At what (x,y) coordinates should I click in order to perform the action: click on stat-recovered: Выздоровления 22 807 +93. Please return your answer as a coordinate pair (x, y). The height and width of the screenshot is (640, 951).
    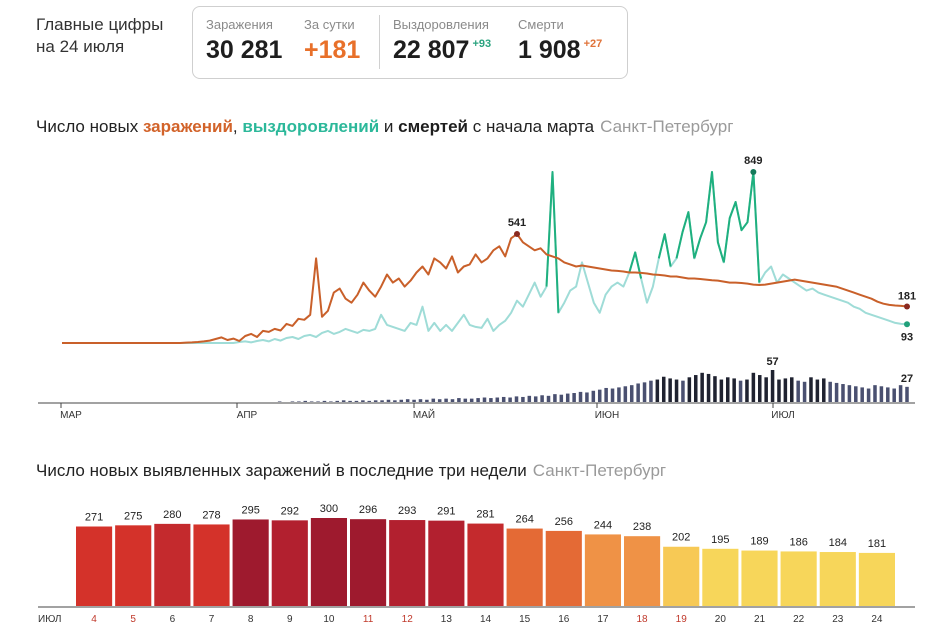
    Looking at the image, I should click on (442, 41).